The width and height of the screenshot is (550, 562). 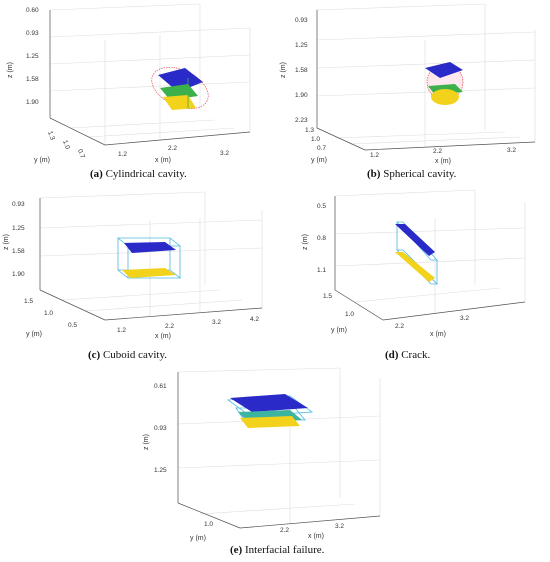 I want to click on caption-letter: (c), so click(x=94, y=355).